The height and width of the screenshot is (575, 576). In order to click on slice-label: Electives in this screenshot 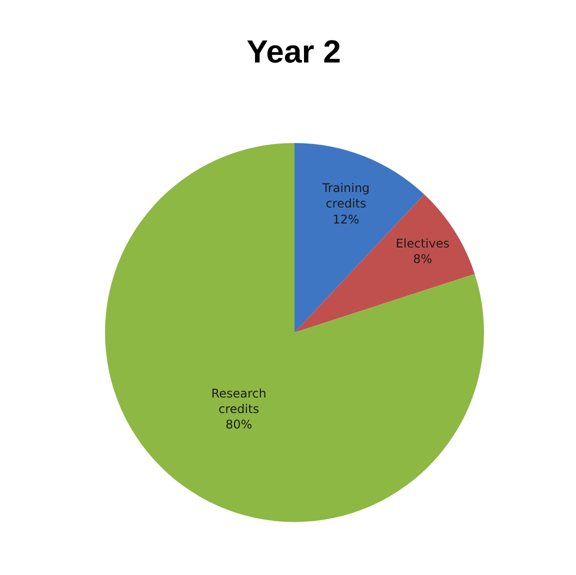, I will do `click(423, 243)`.